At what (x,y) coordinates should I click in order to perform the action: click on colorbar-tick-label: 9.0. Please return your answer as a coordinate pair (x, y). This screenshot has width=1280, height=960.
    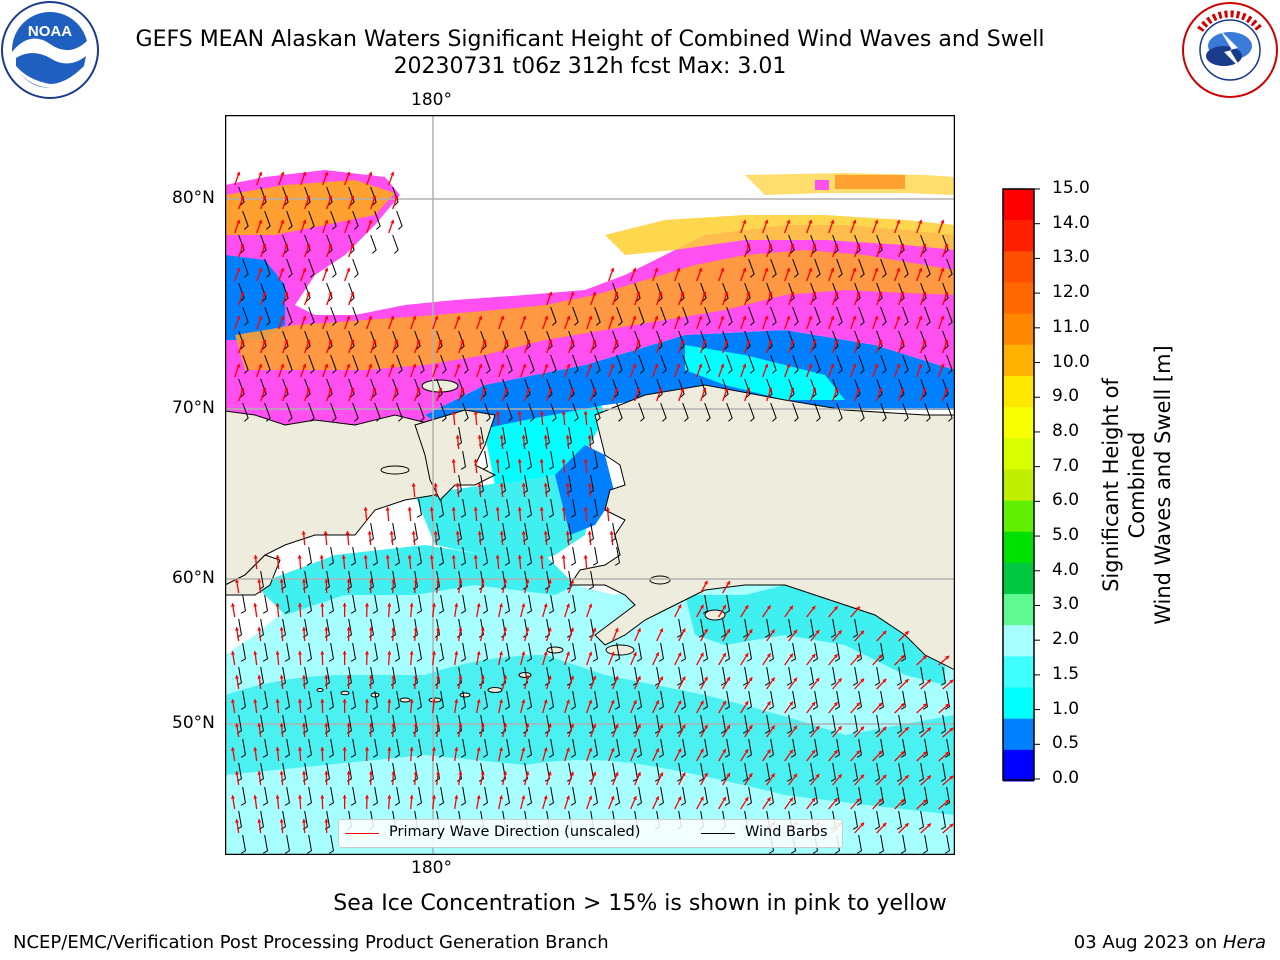
    Looking at the image, I should click on (1066, 396).